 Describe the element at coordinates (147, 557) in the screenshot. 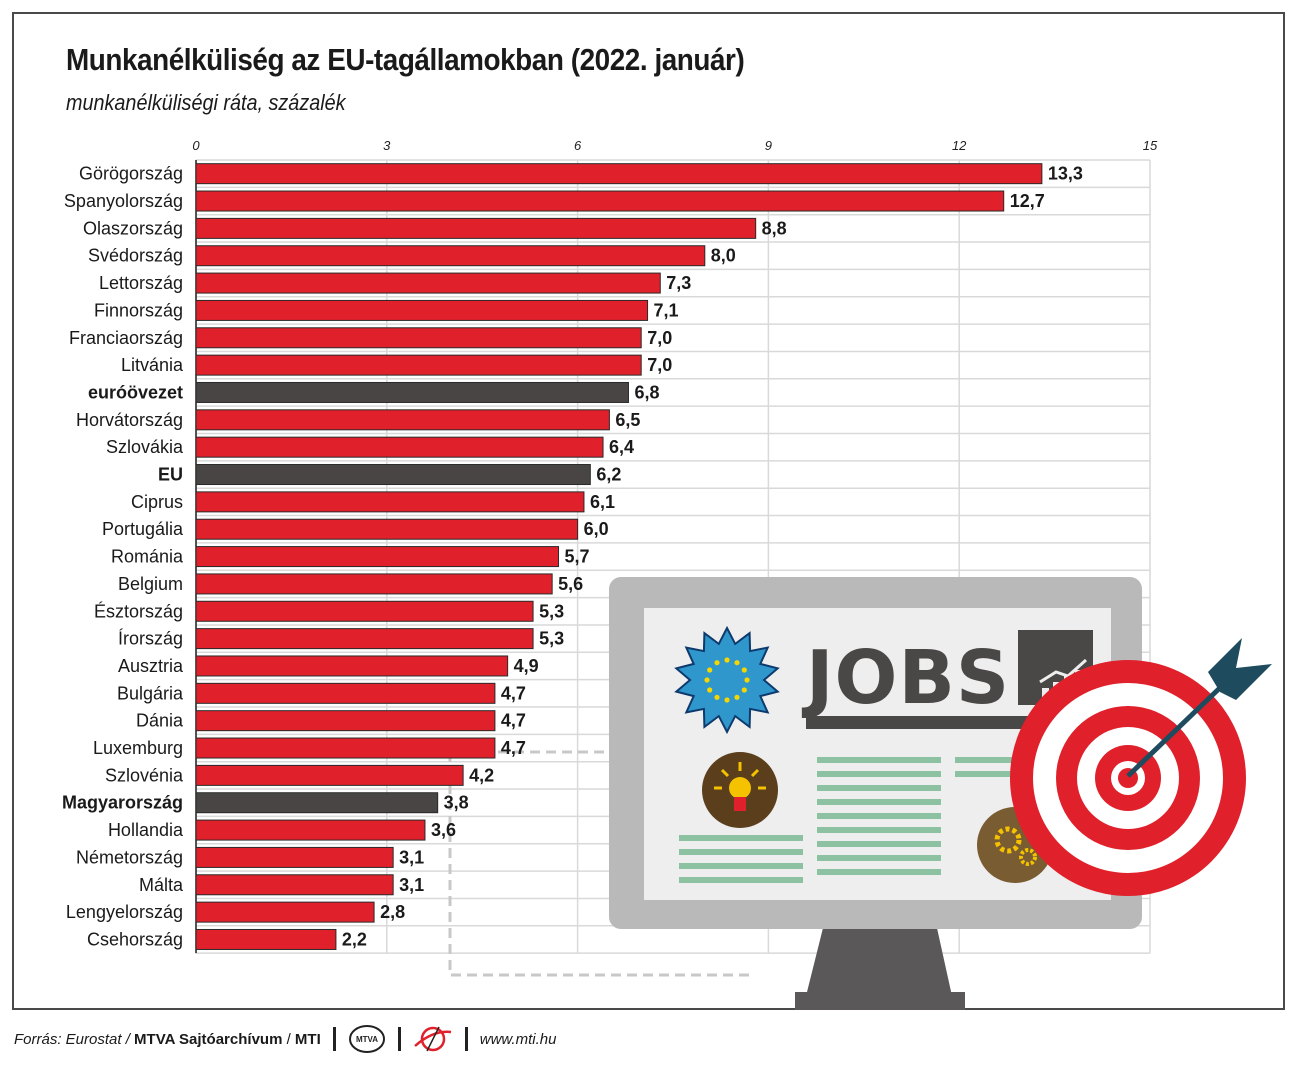

I see `category-label: Románia` at that location.